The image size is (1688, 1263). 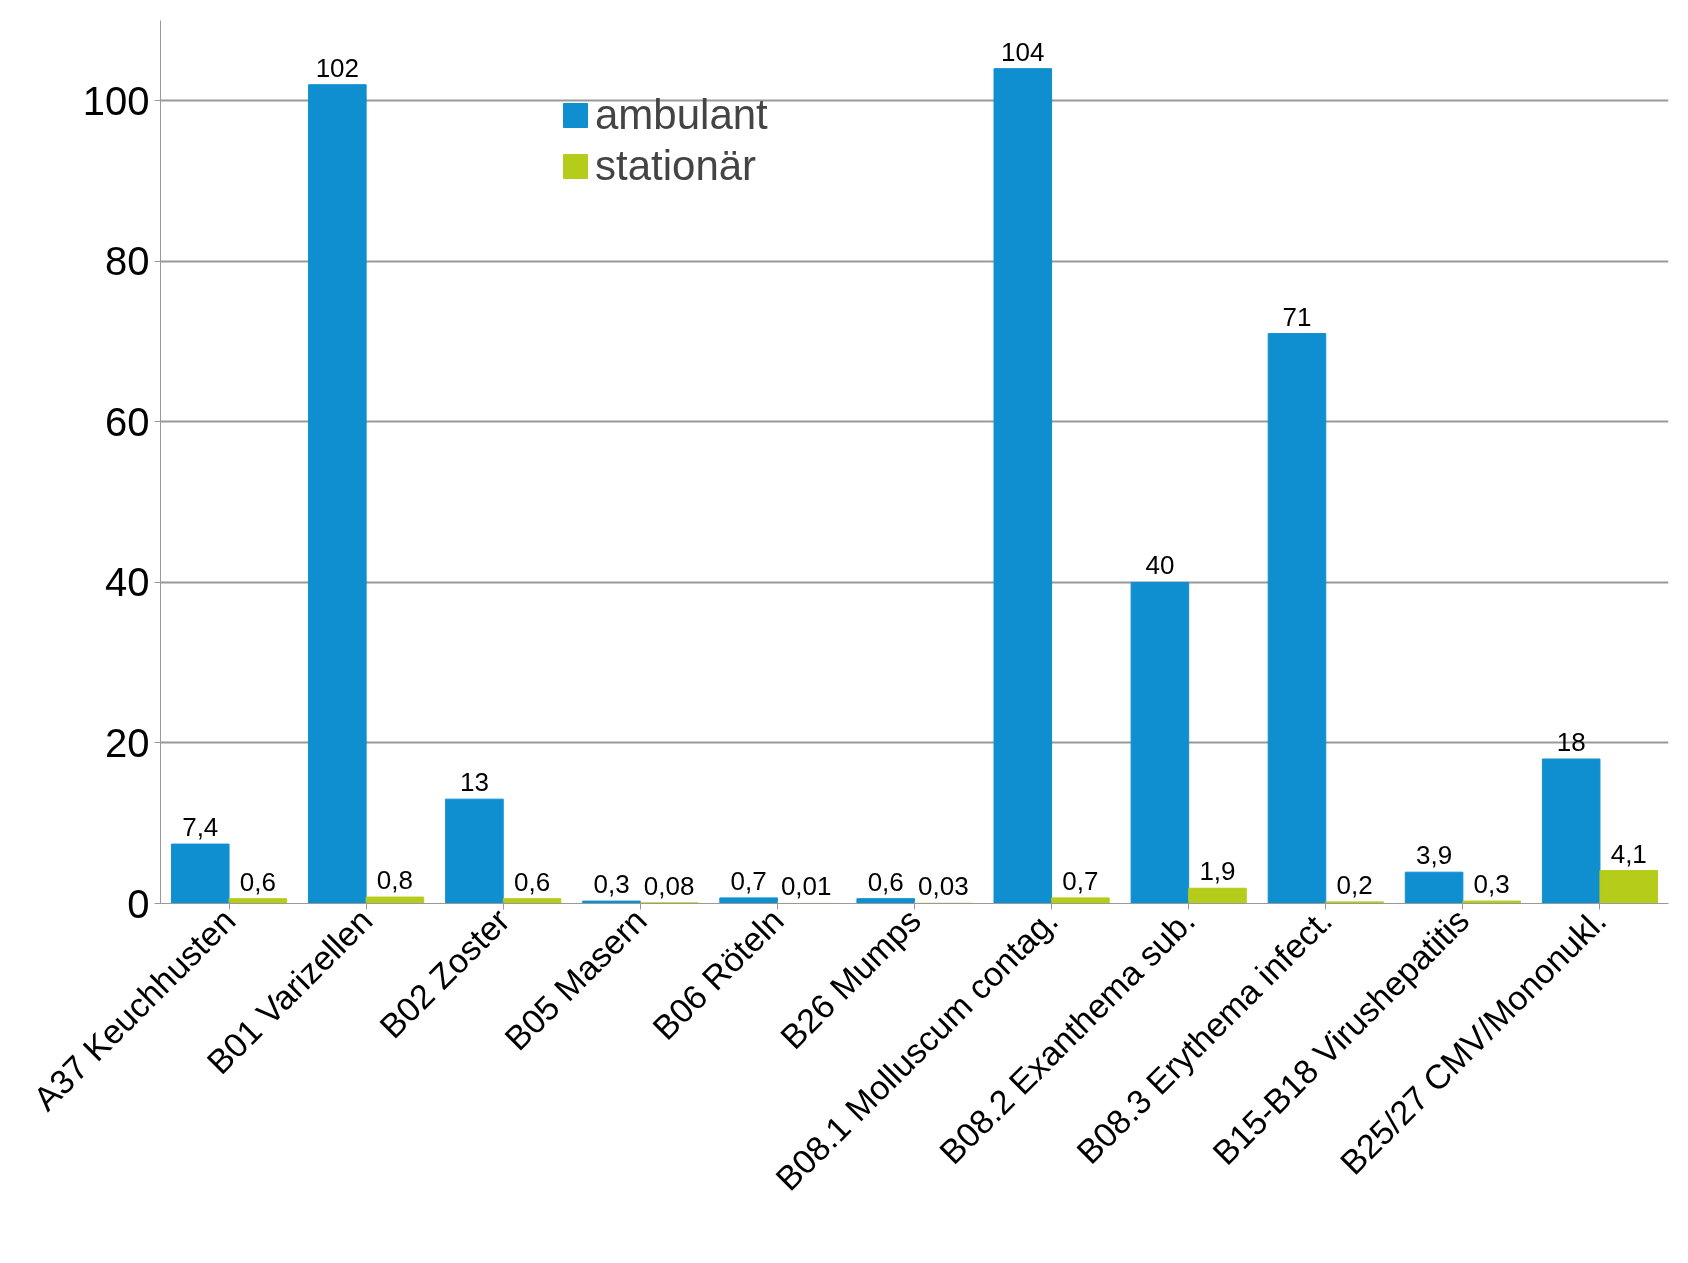 What do you see at coordinates (1354, 884) in the screenshot?
I see `data-label: 0,2` at bounding box center [1354, 884].